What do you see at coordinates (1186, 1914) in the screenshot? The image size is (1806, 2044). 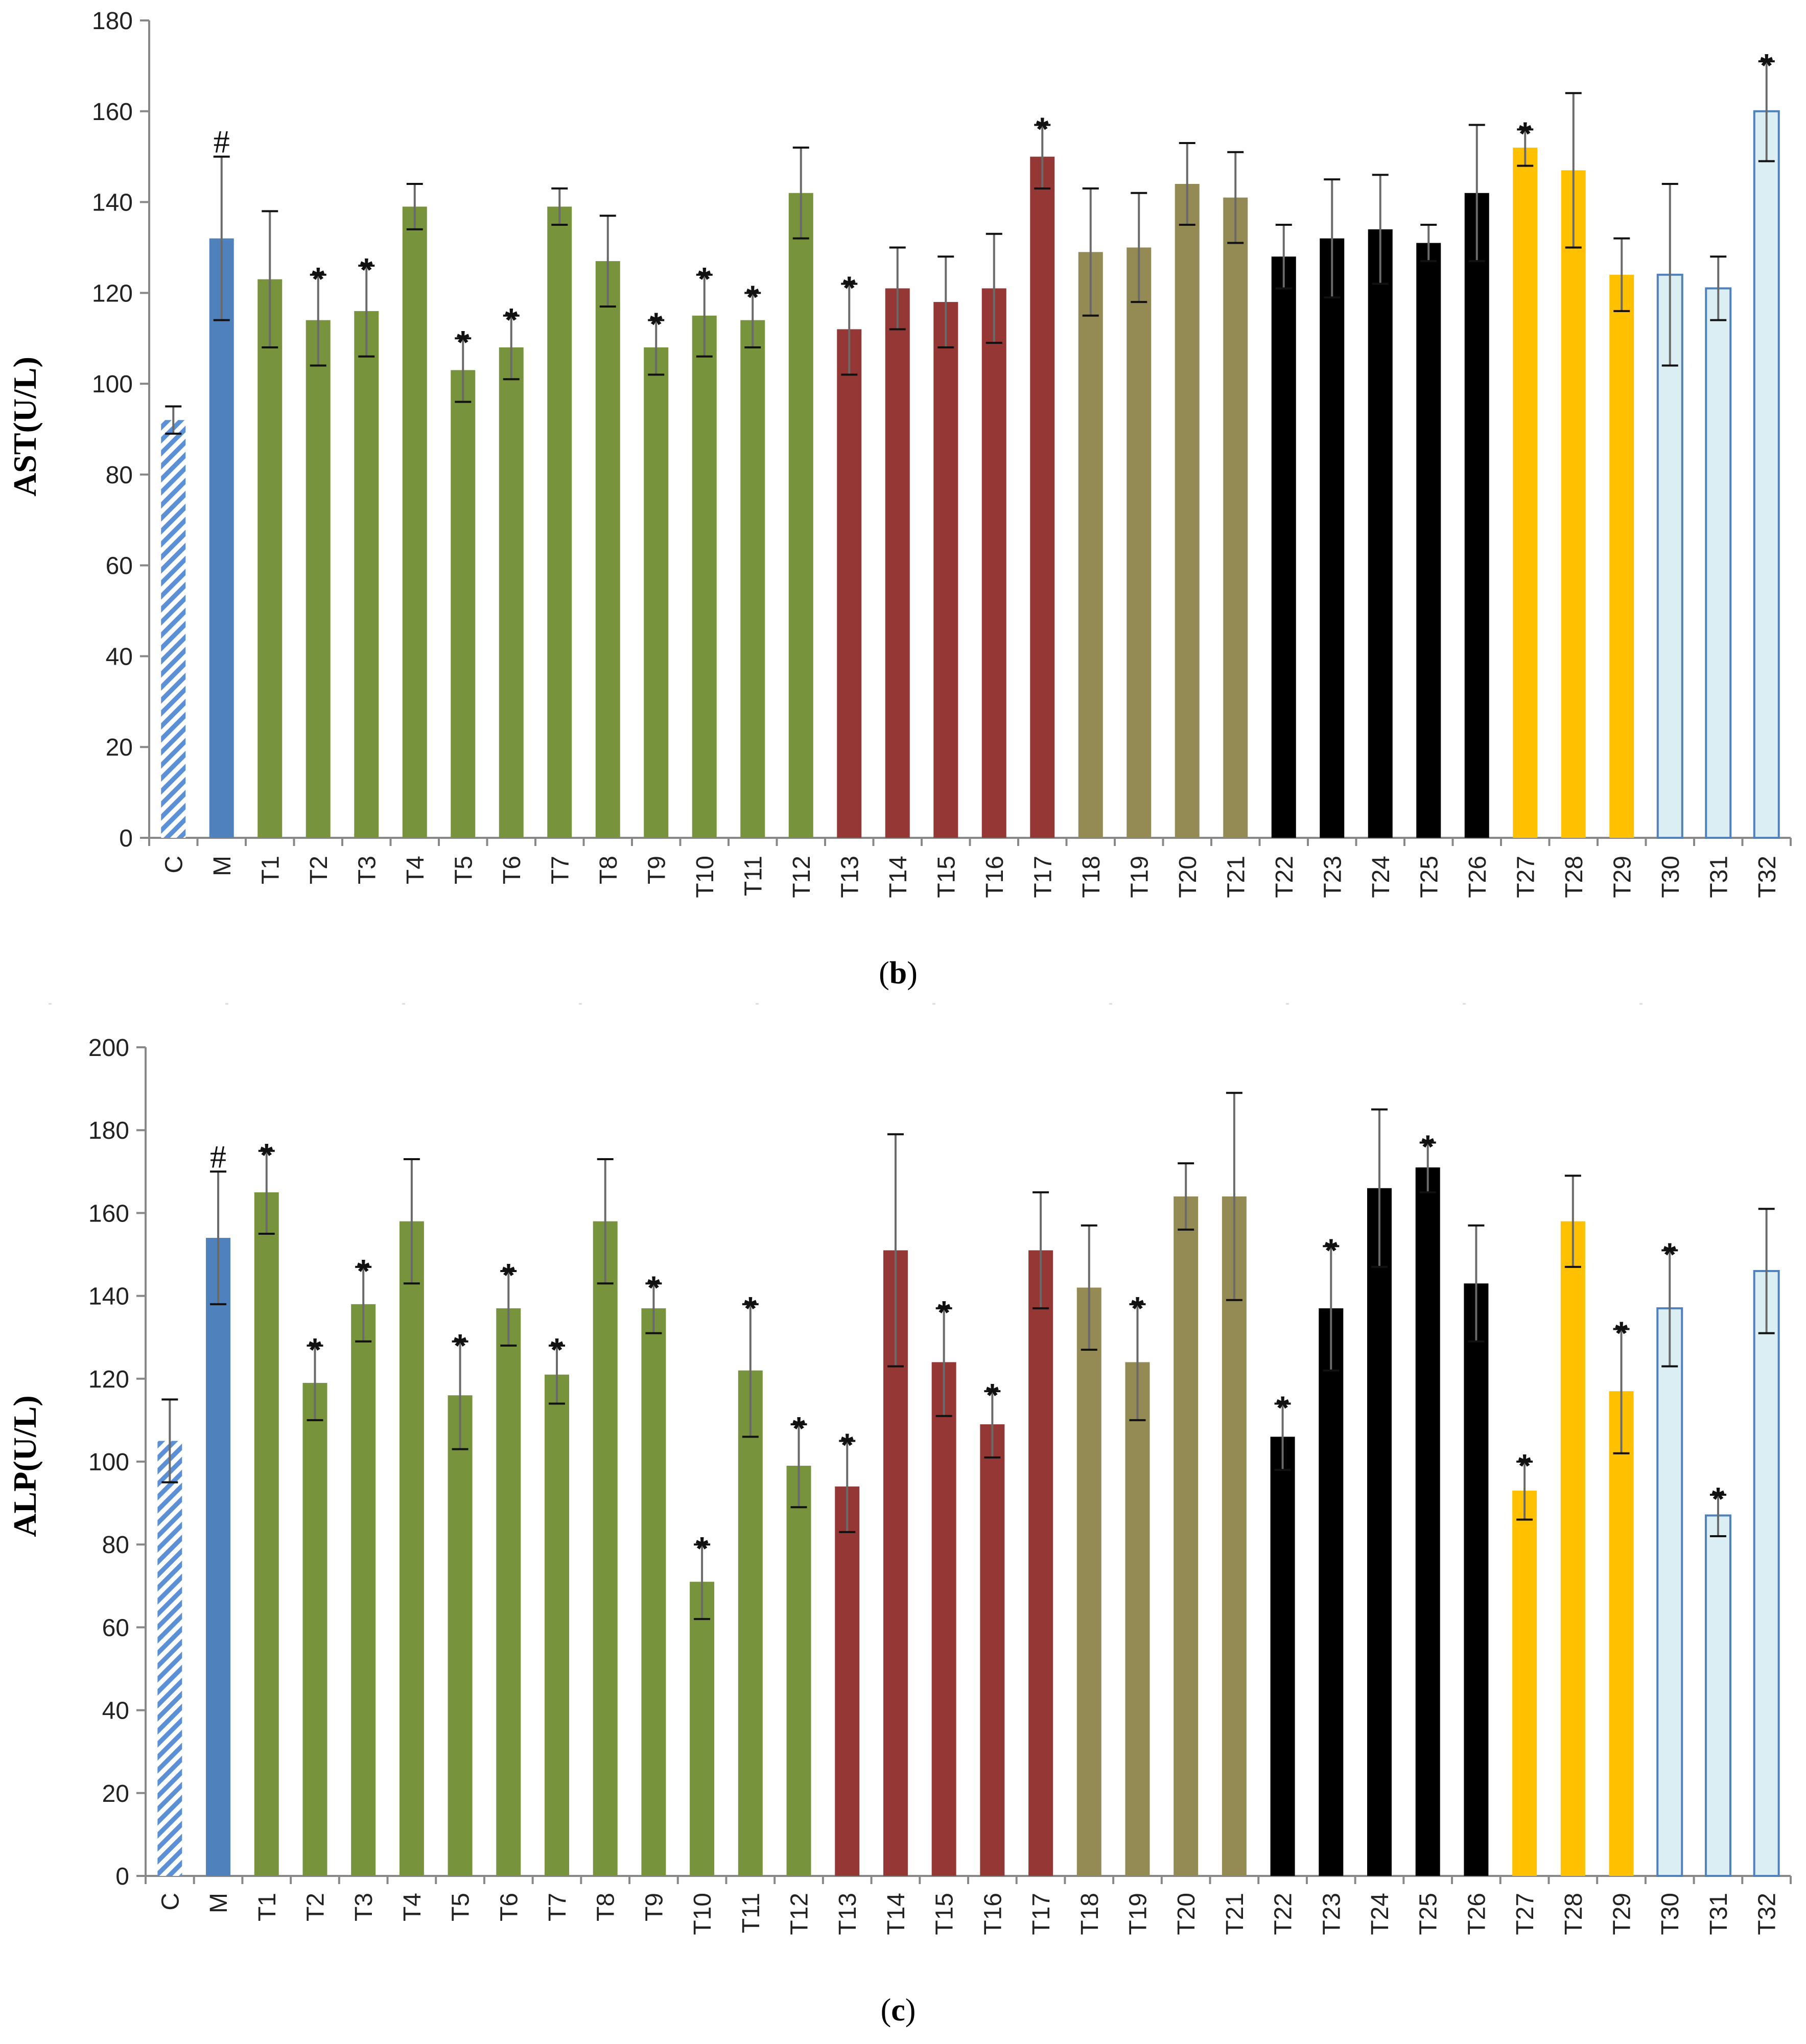 I see `alp-x-tick-label-t20: T20` at bounding box center [1186, 1914].